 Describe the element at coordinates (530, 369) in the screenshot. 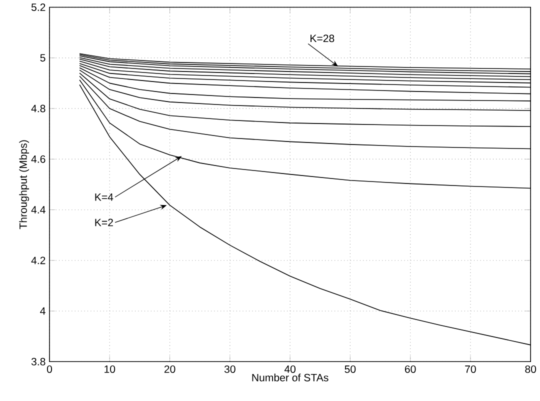

I see `x-tick-label: 80` at that location.